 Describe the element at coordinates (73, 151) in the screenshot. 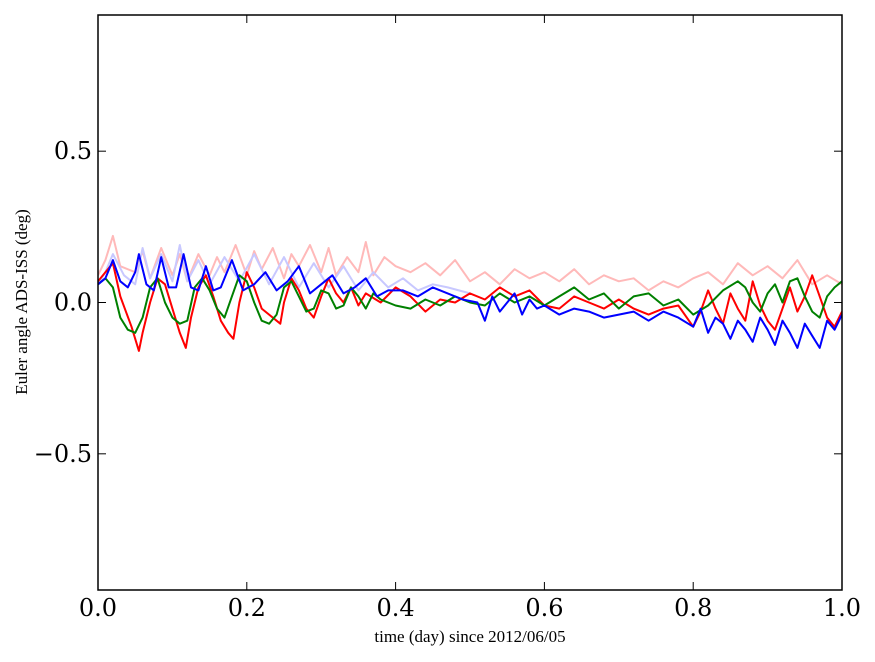

I see `y-tick-label: 0.5` at that location.